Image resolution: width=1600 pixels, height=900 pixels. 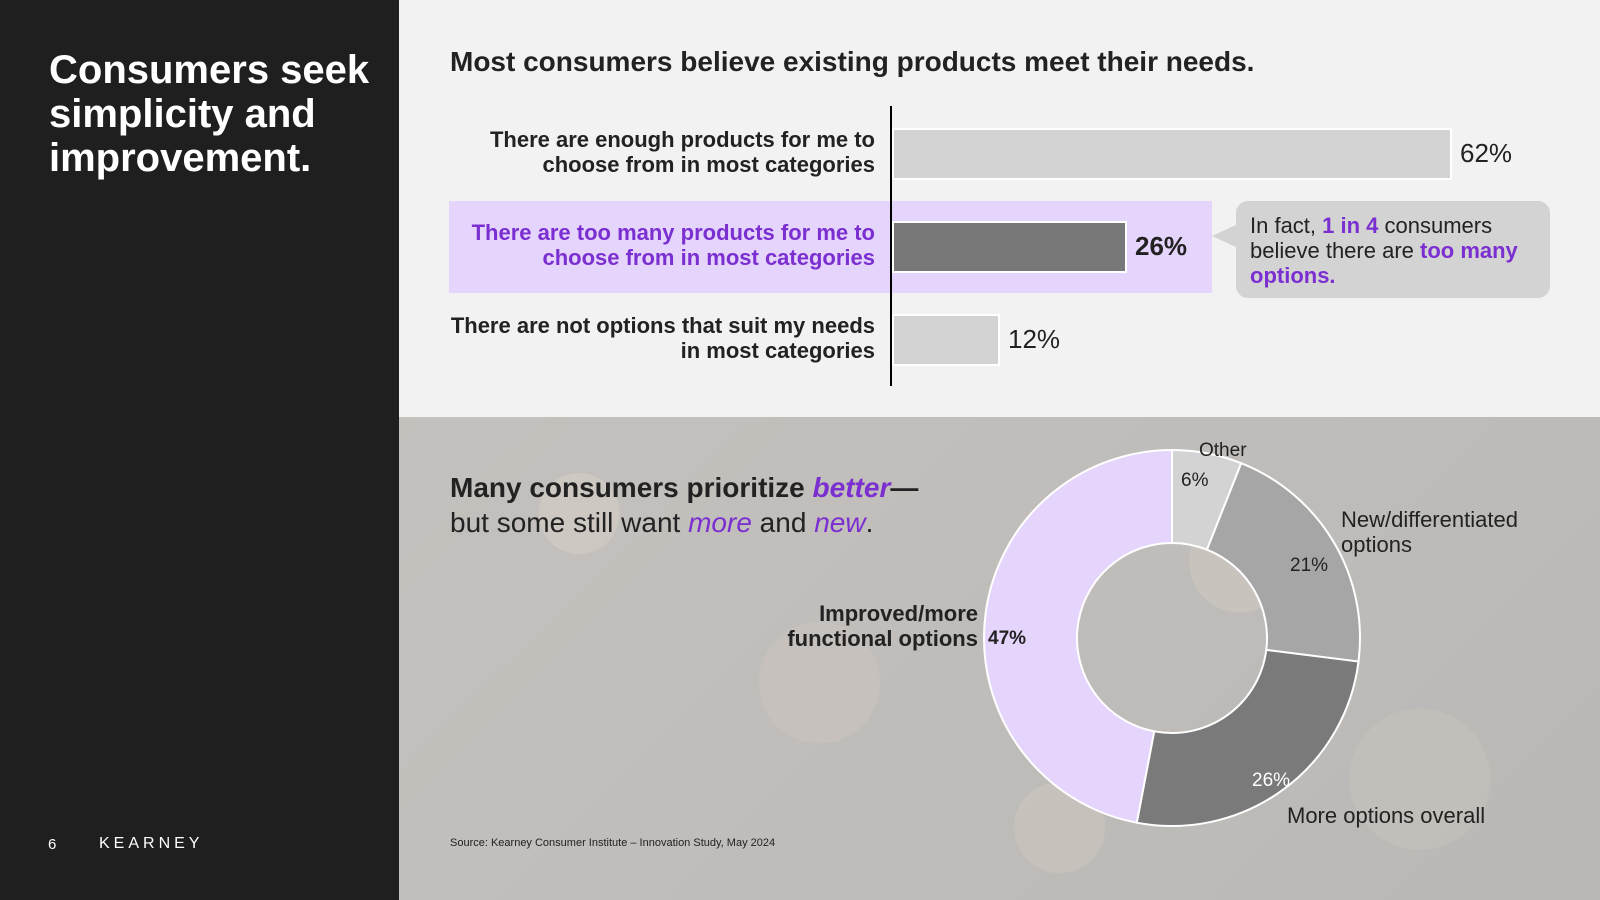 What do you see at coordinates (151, 843) in the screenshot?
I see `brand-logo: KEARNEY` at bounding box center [151, 843].